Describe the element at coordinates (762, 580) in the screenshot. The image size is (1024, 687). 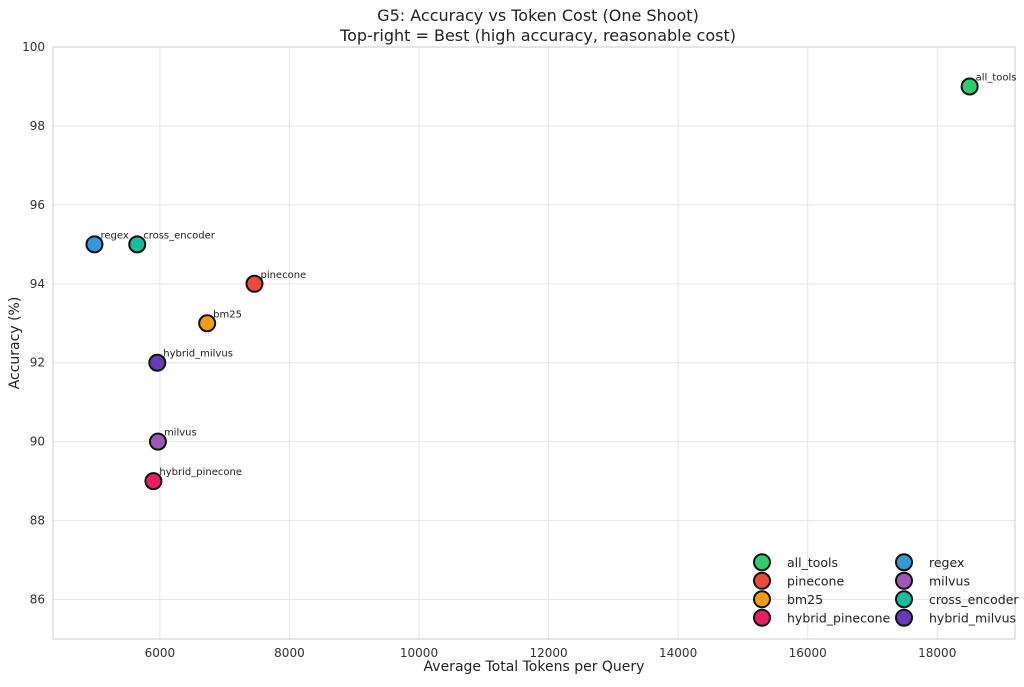
I see `legend-marker-pinecone` at that location.